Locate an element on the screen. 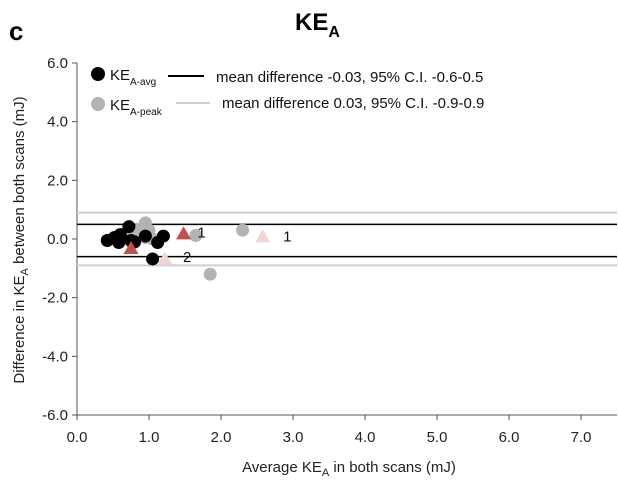 The image size is (618, 482). x-tick-label: 1.0 is located at coordinates (149, 437).